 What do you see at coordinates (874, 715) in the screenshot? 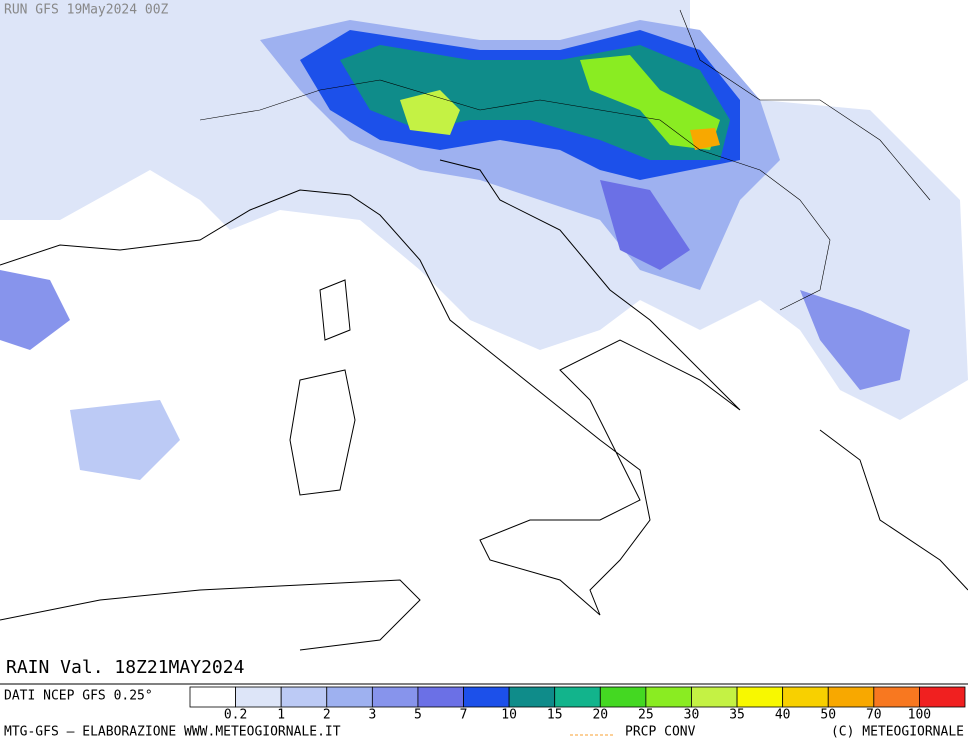
I see `legend-label: 70` at bounding box center [874, 715].